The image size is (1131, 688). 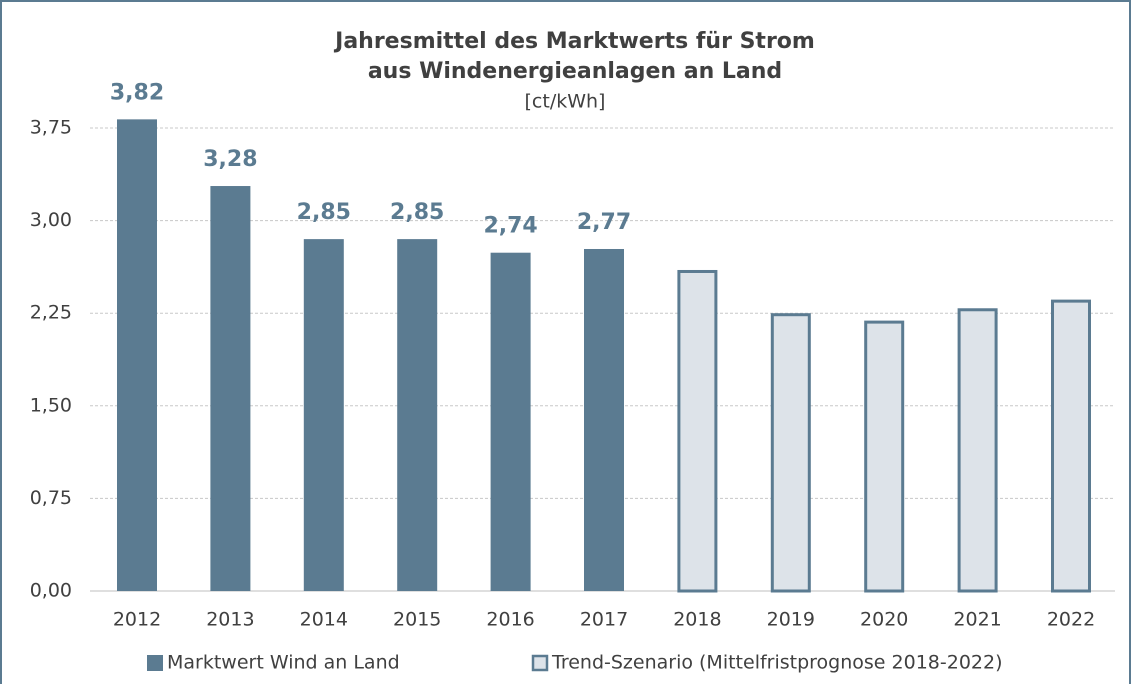 I want to click on y-tick-label: 2,25, so click(x=51, y=313).